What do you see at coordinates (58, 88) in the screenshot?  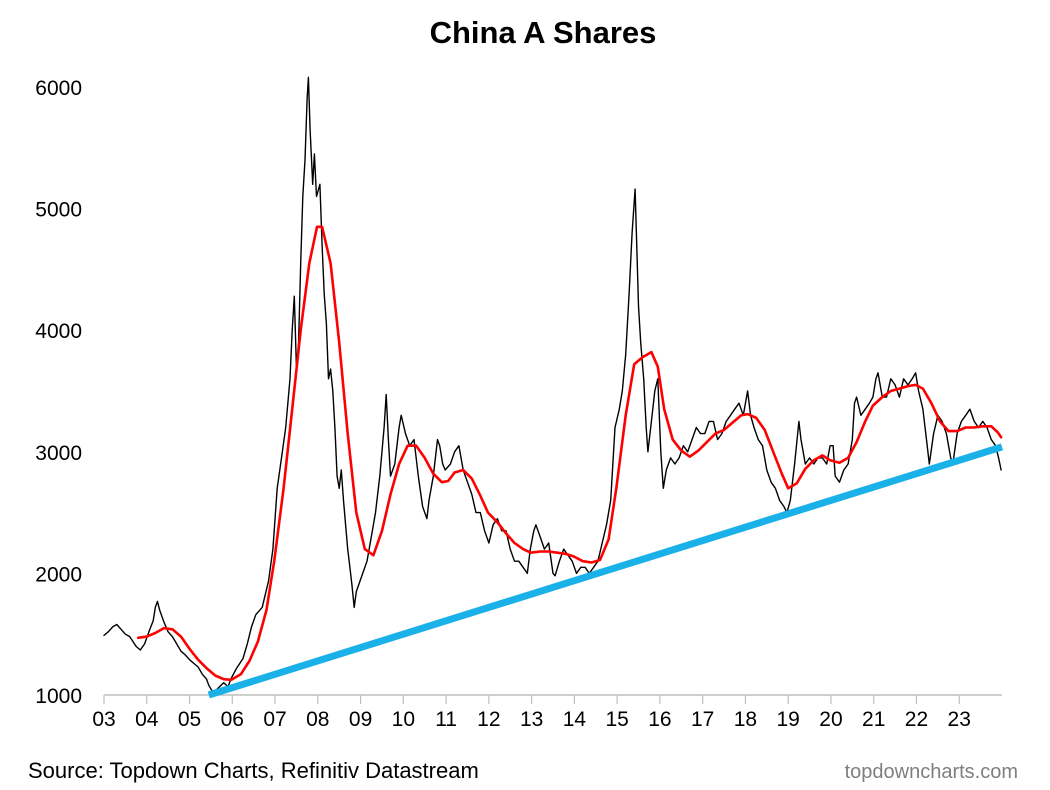 I see `y-tick-label: 6000` at bounding box center [58, 88].